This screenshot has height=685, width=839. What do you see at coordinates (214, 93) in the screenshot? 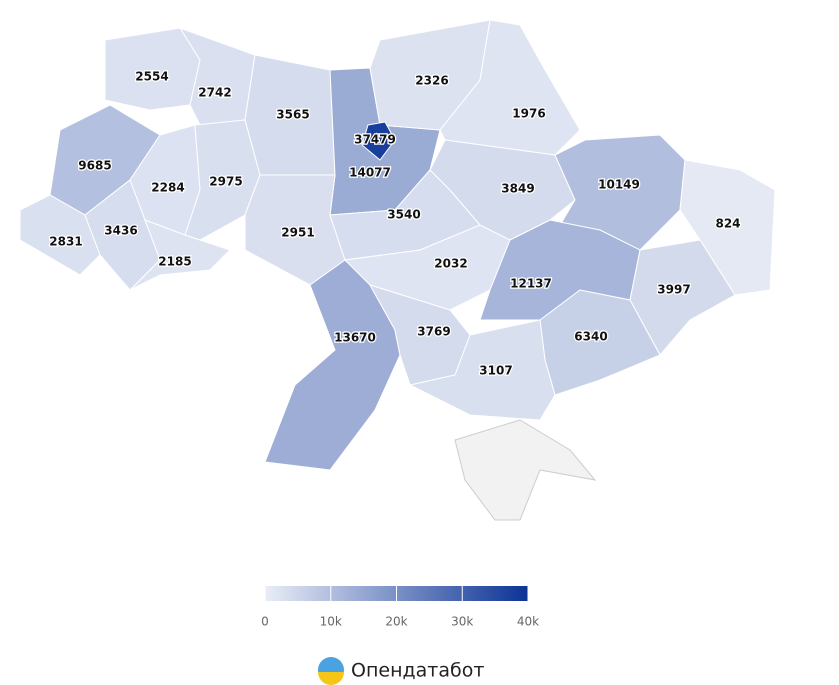
I see `region-value: 2742` at bounding box center [214, 93].